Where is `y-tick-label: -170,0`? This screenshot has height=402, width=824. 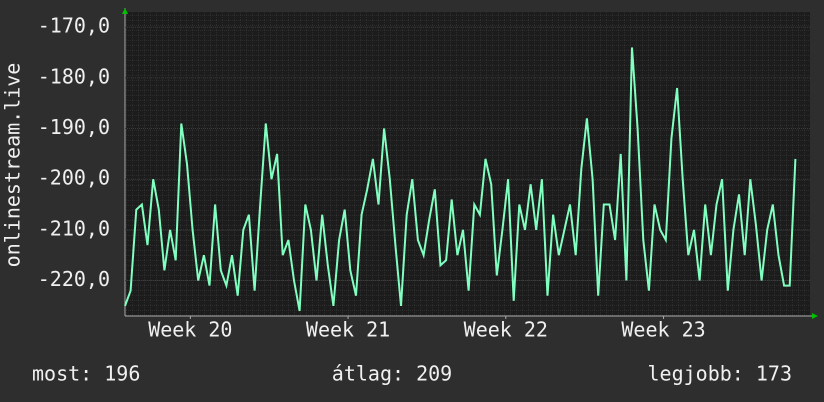 y-tick-label: -170,0 is located at coordinates (74, 26).